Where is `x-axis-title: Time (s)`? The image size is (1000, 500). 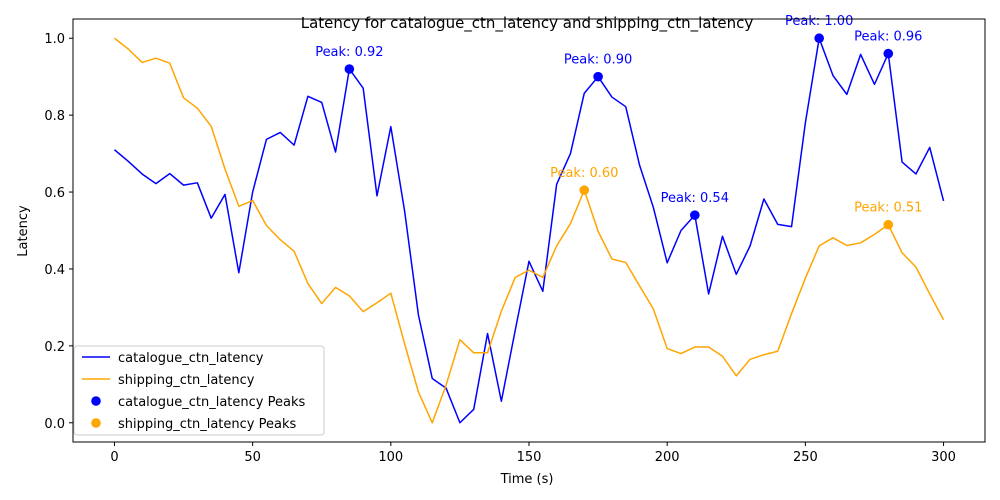
x-axis-title: Time (s) is located at coordinates (527, 479).